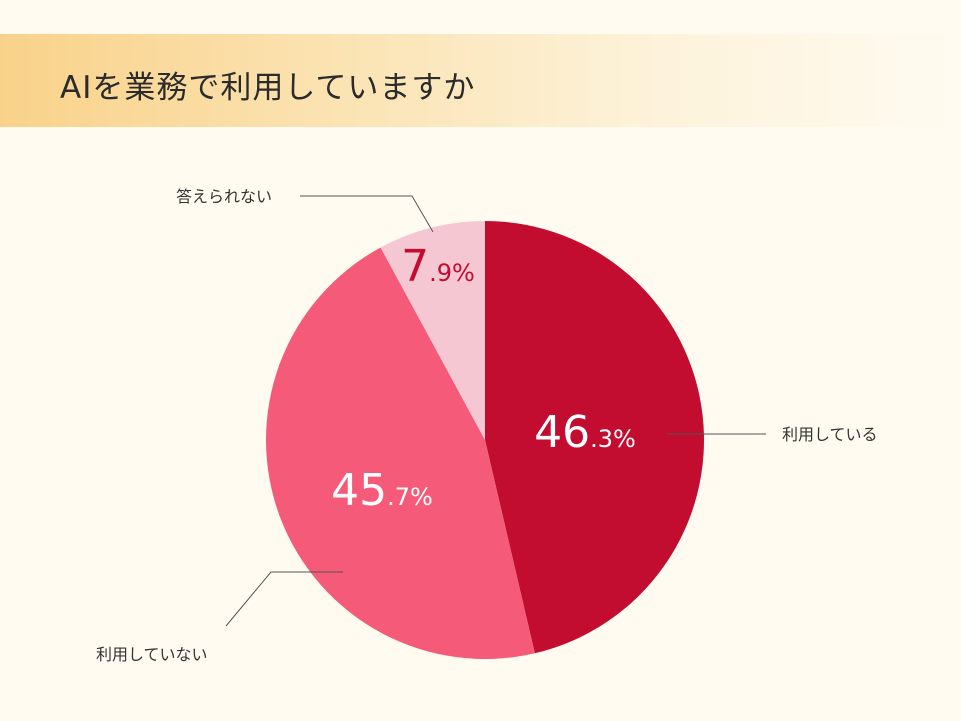  I want to click on slice-value-label: 46.3%, so click(585, 432).